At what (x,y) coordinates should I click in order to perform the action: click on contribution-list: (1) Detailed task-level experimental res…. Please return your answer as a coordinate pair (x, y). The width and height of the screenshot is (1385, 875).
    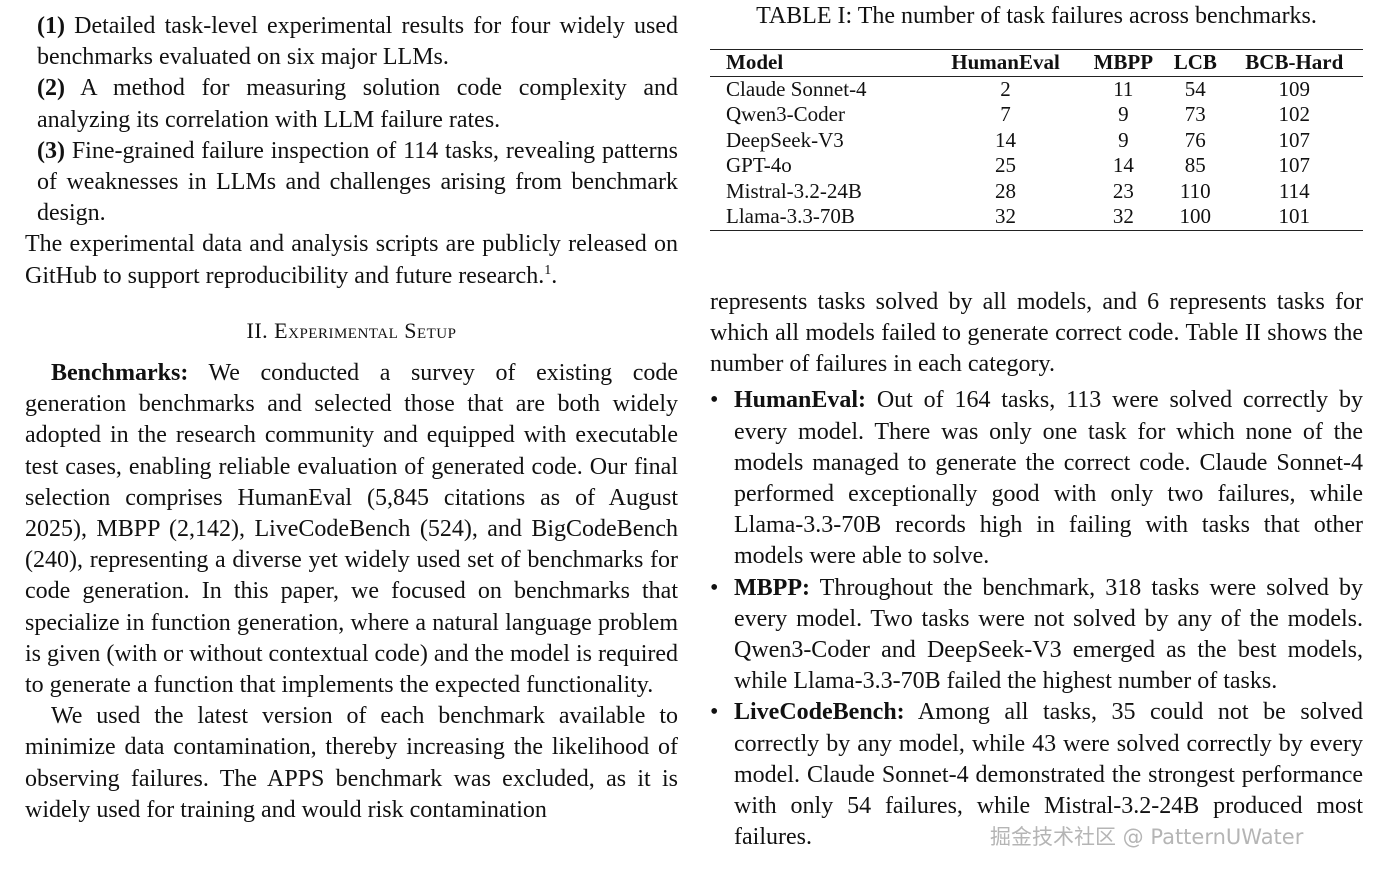
    Looking at the image, I should click on (351, 120).